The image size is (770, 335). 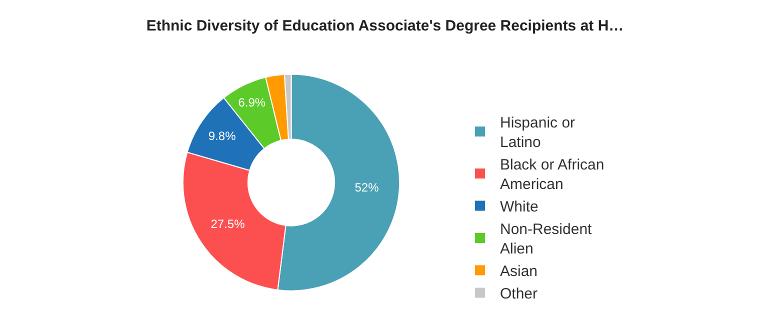 What do you see at coordinates (367, 187) in the screenshot?
I see `data-label: 52%` at bounding box center [367, 187].